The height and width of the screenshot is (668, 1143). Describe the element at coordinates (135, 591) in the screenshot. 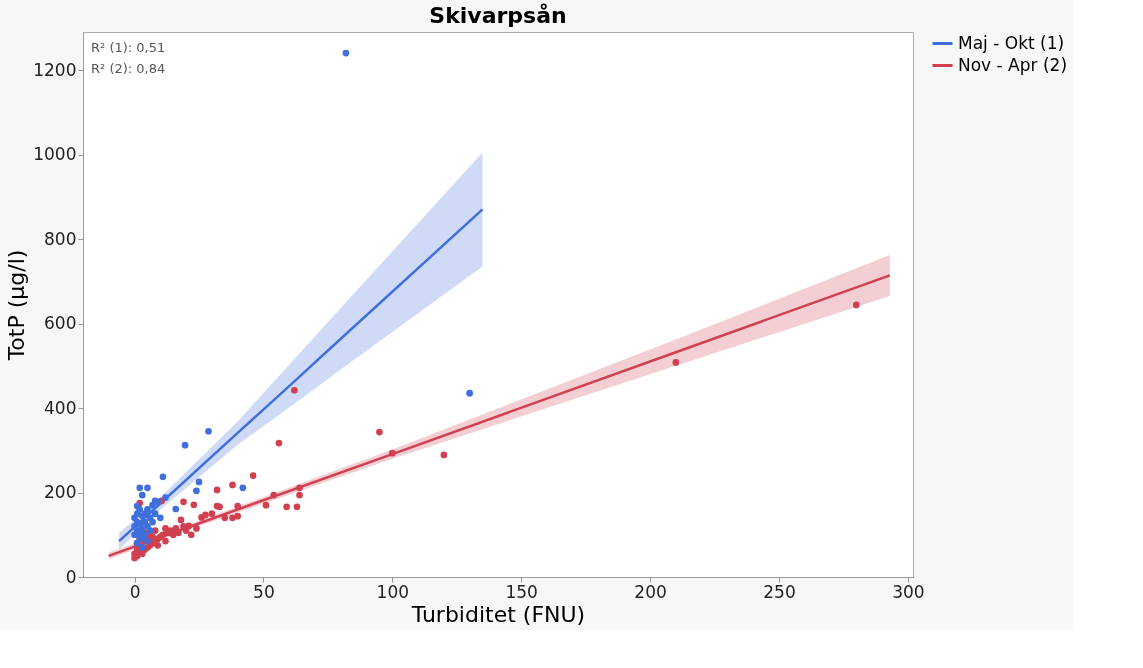

I see `x-tick-label: 0` at that location.